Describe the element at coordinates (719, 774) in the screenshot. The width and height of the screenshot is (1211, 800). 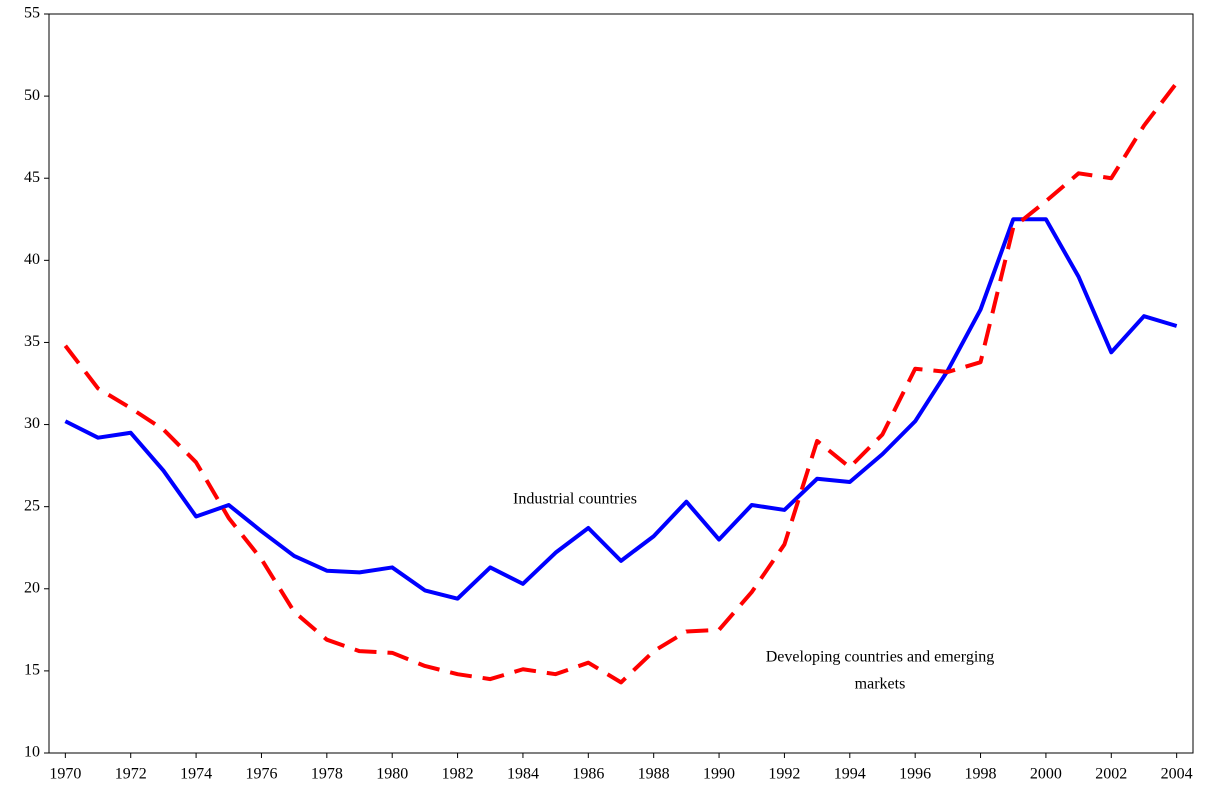
I see `x-tick-label: 1990` at that location.